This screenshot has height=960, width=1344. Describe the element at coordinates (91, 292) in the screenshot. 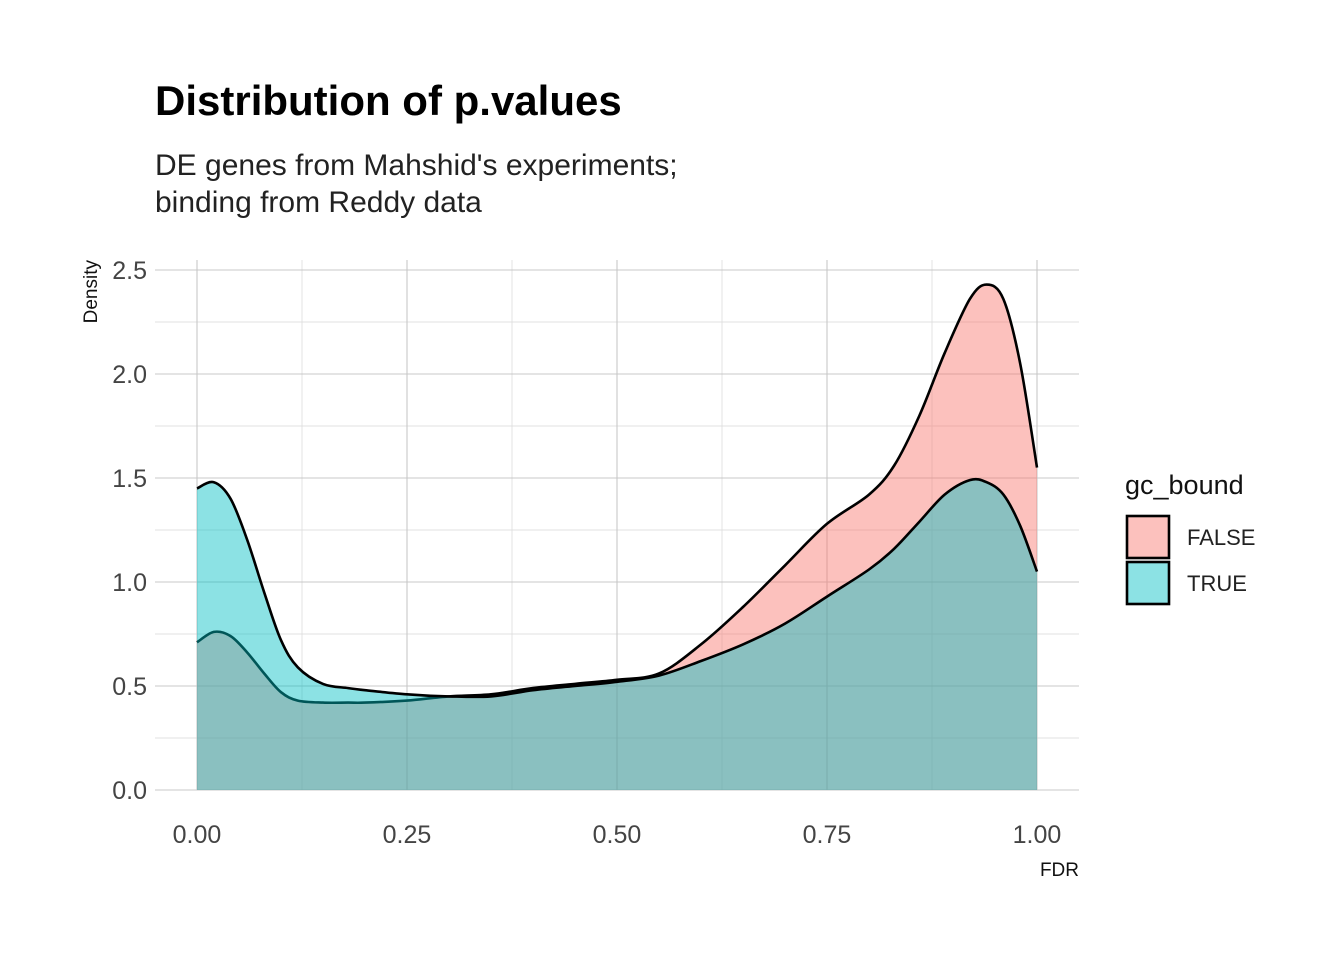

I see `y-axis-title: Density` at that location.